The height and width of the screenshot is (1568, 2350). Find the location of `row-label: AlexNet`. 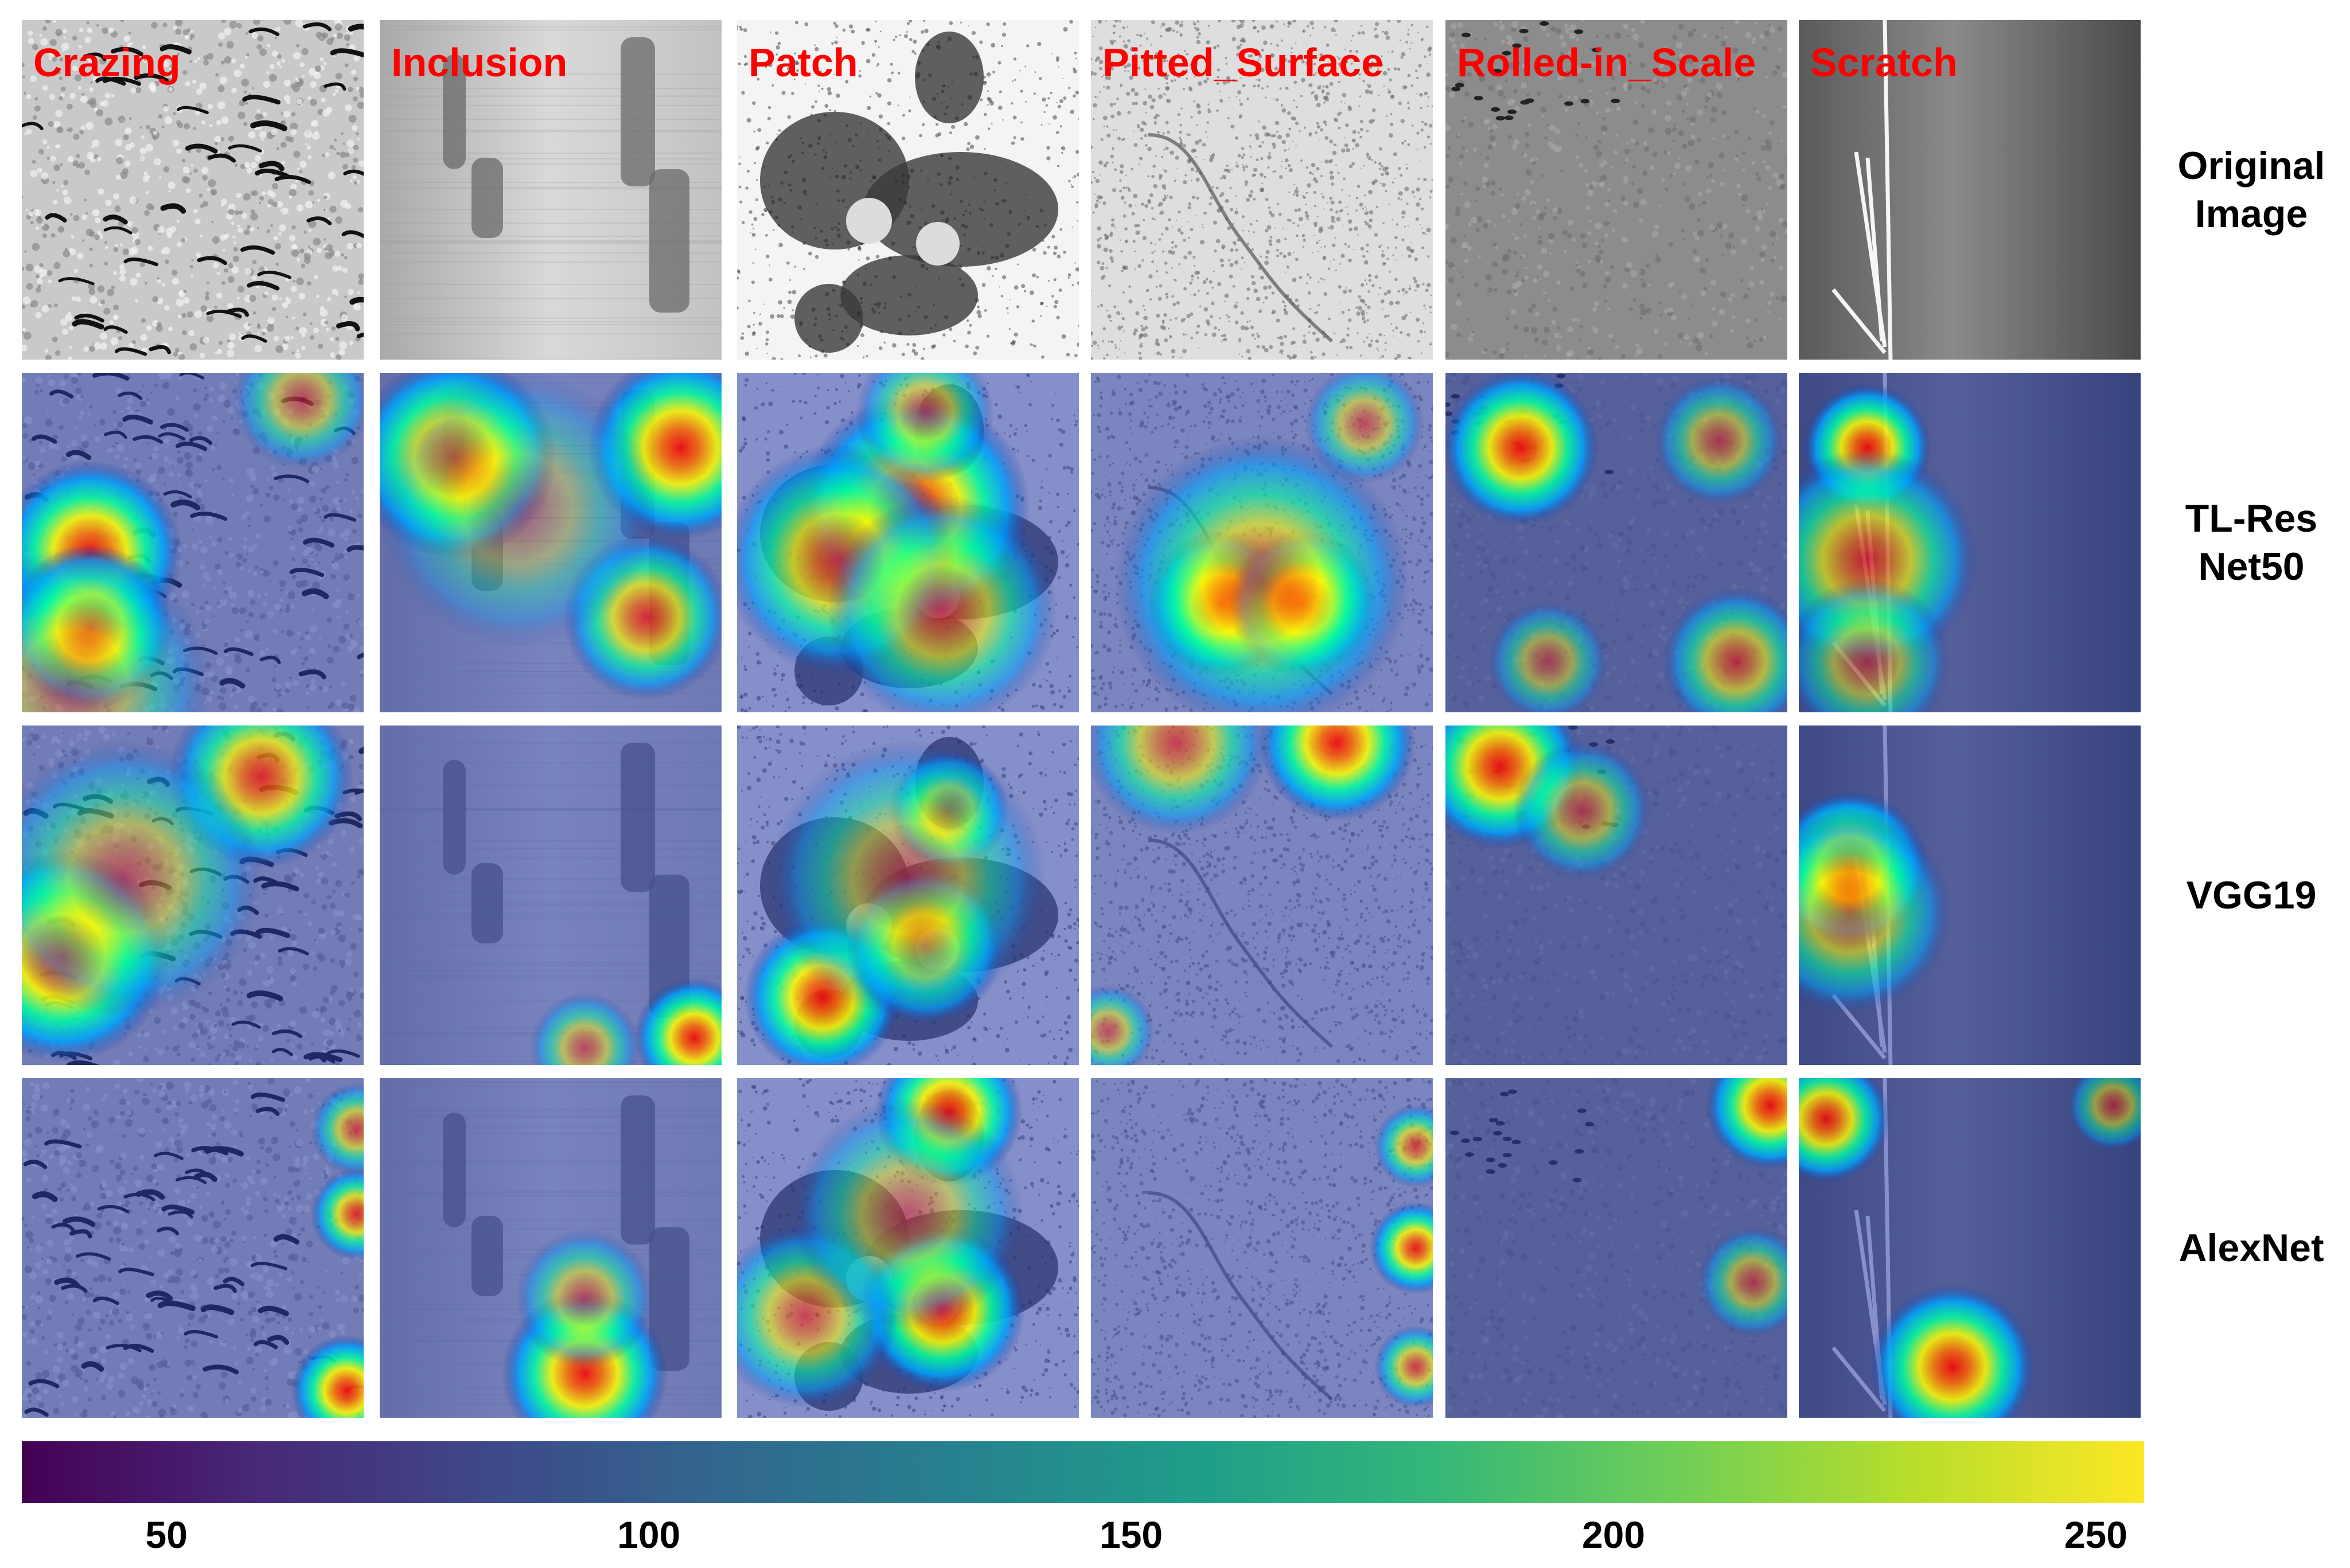

row-label: AlexNet is located at coordinates (2251, 1248).